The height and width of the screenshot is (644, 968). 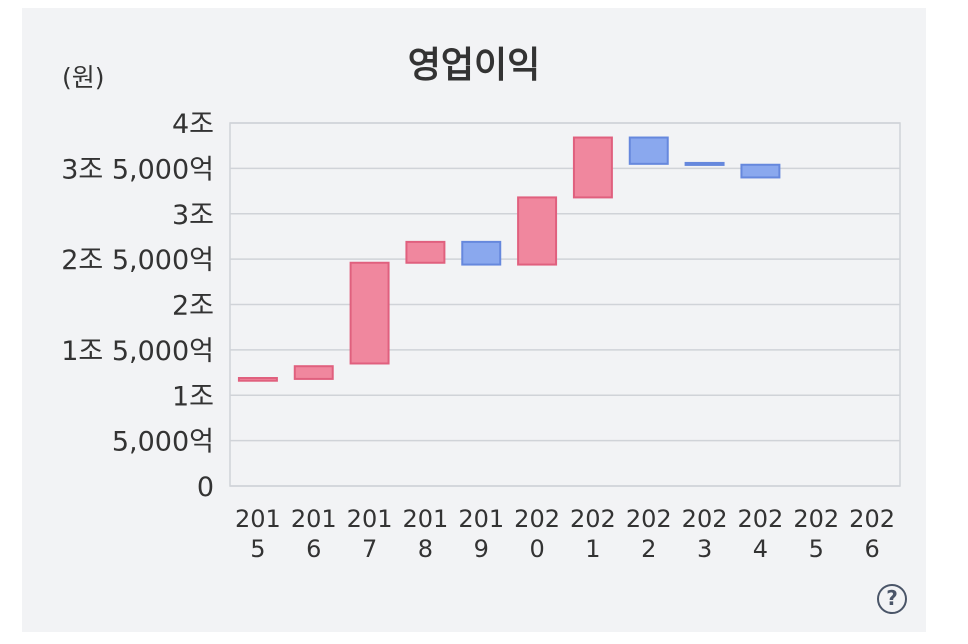 I want to click on help-icon: ?, so click(x=892, y=599).